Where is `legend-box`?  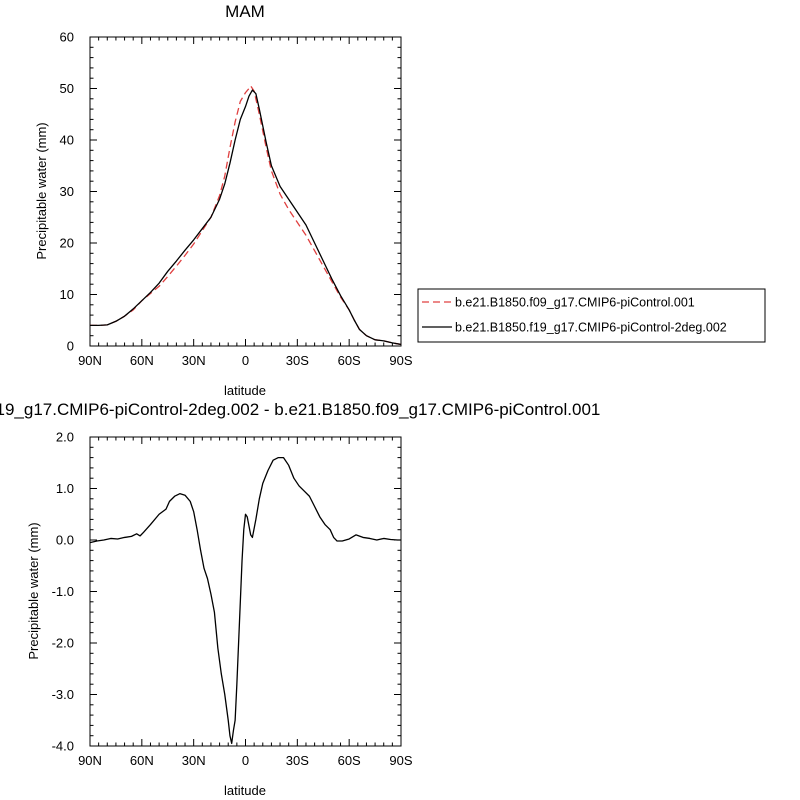 legend-box is located at coordinates (591, 315).